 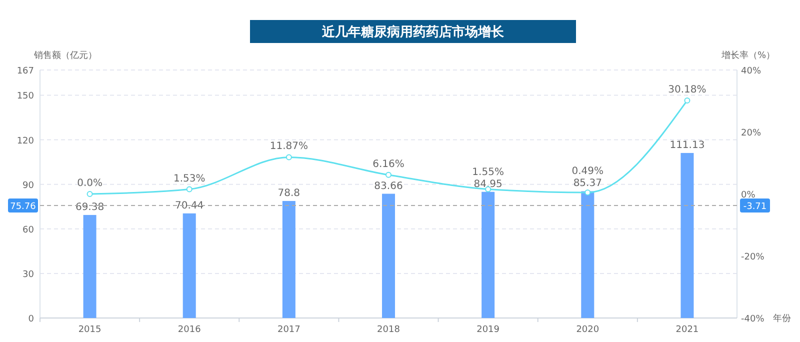 What do you see at coordinates (23, 207) in the screenshot?
I see `ref-line-label: 75.76` at bounding box center [23, 207].